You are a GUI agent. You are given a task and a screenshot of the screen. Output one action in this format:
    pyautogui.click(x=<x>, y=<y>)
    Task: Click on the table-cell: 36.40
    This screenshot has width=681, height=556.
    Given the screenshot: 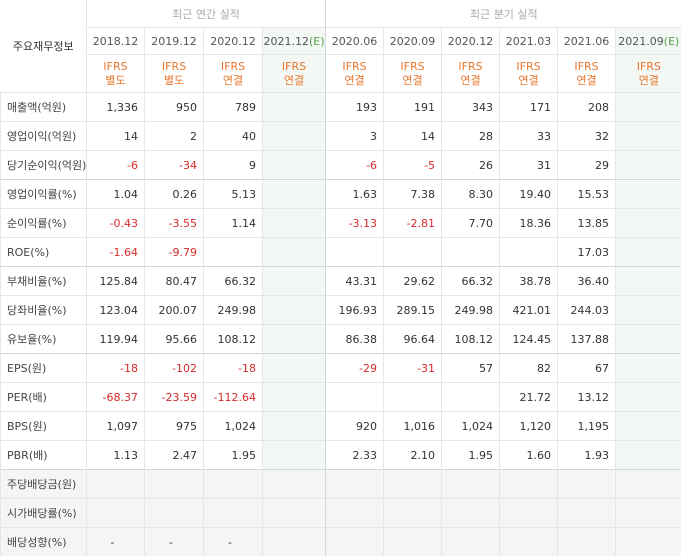 What is the action you would take?
    pyautogui.click(x=586, y=281)
    